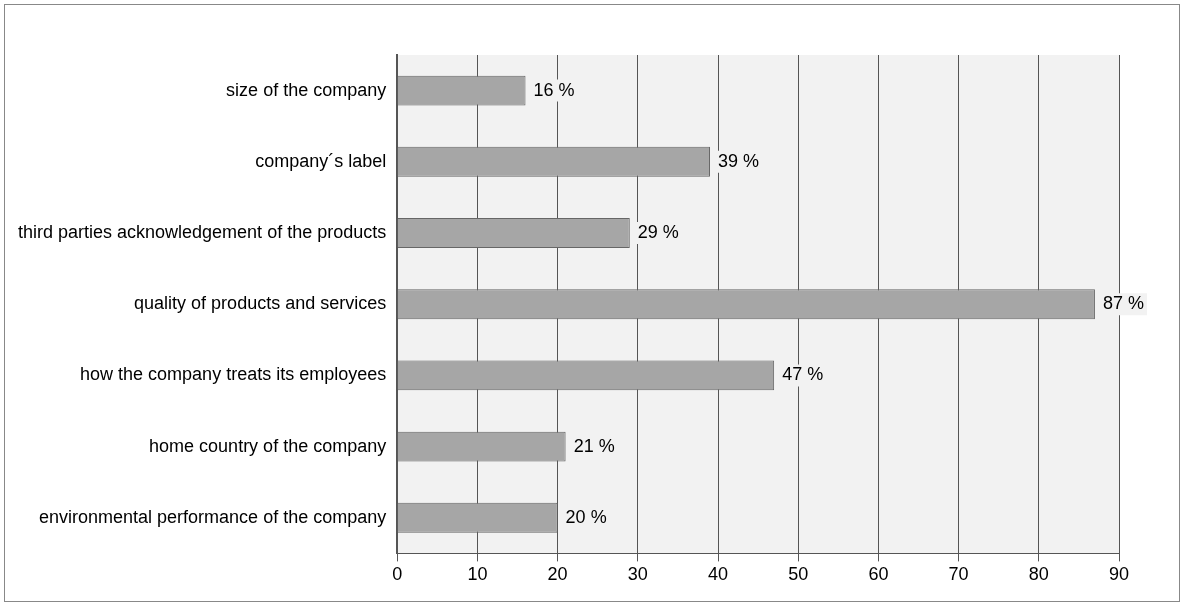 The image size is (1186, 608). Describe the element at coordinates (586, 516) in the screenshot. I see `data-label: 20 %` at that location.